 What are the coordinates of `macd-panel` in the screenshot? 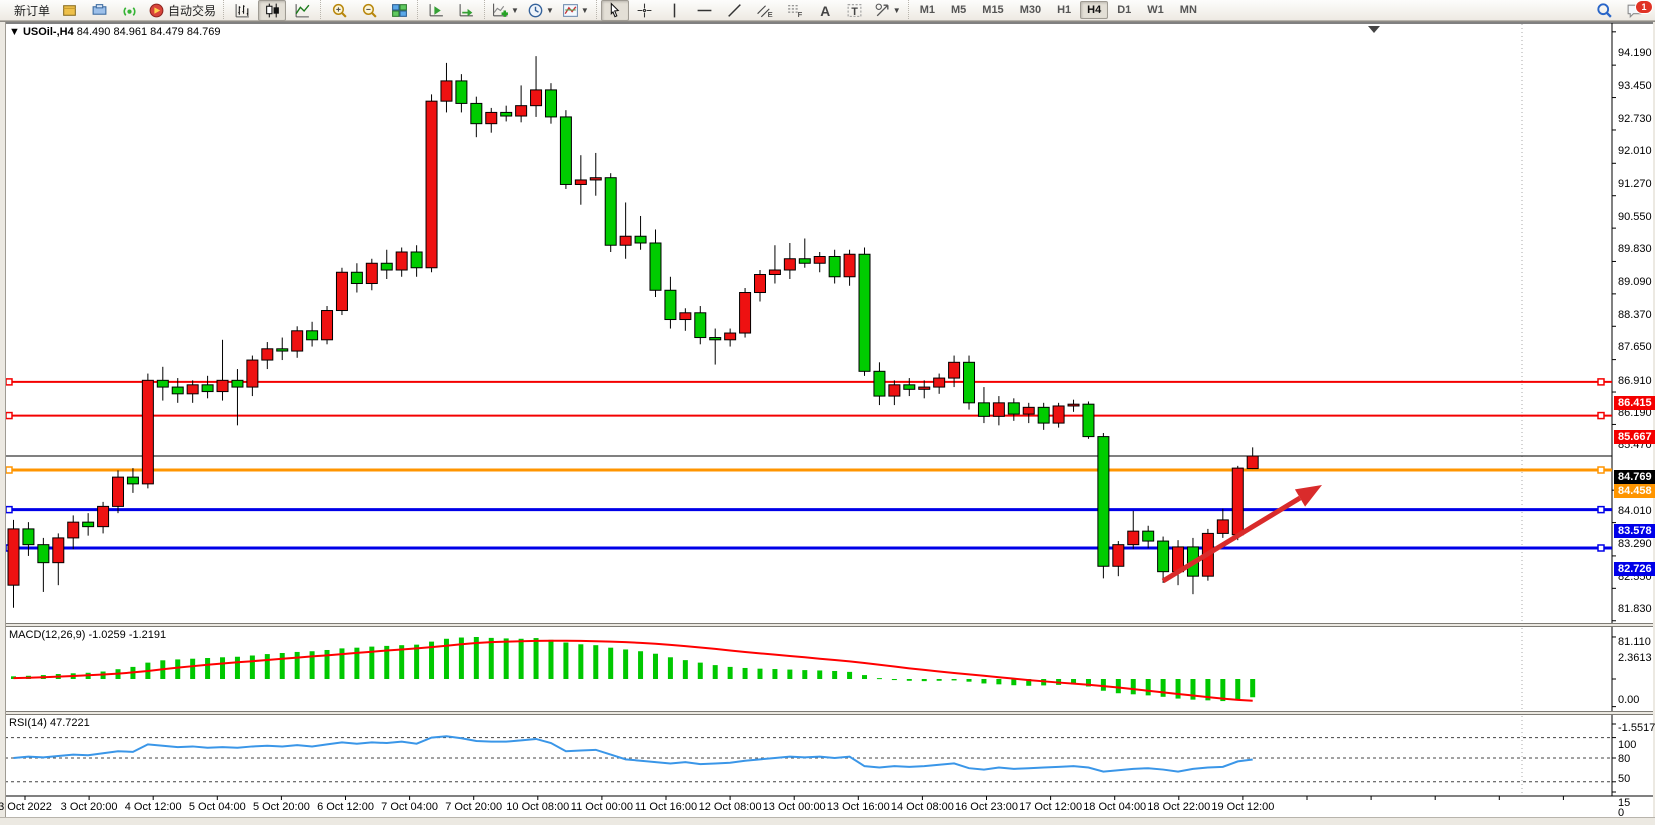 It's located at (633, 669).